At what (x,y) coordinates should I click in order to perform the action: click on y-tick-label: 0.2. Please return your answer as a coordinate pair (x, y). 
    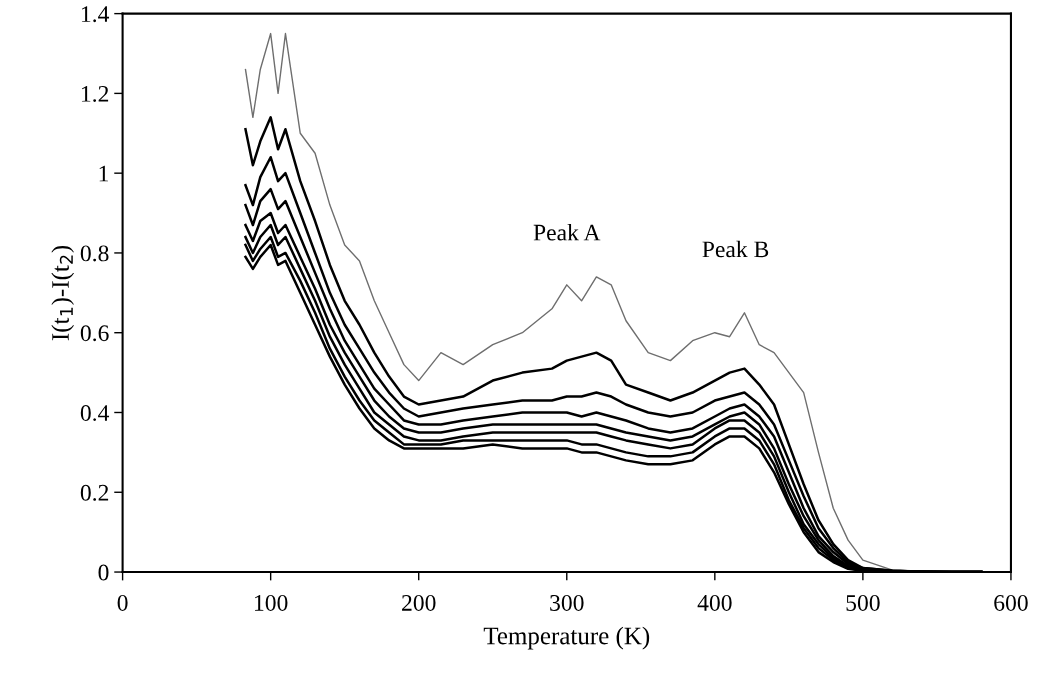
    Looking at the image, I should click on (94, 492).